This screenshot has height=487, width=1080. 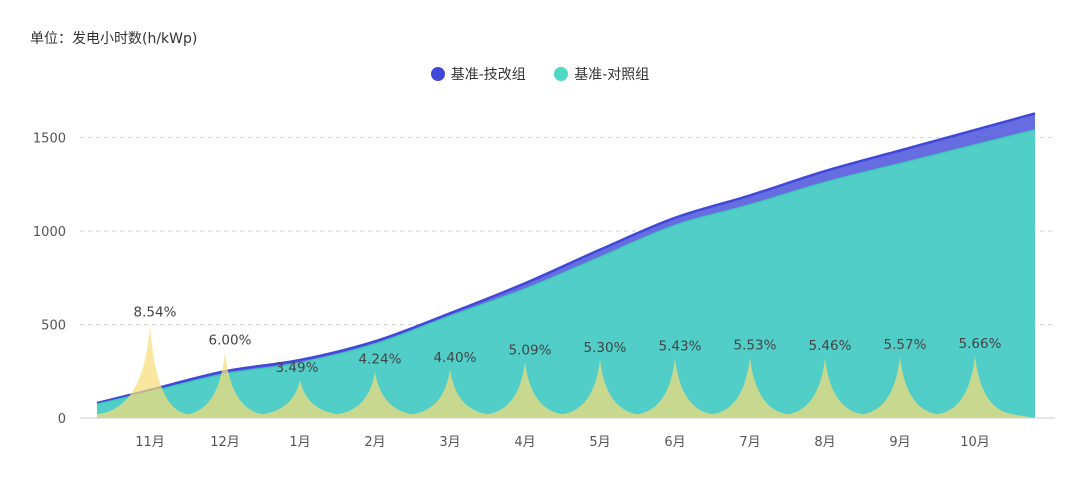 I want to click on percent-label-9: 5.53%, so click(x=755, y=345).